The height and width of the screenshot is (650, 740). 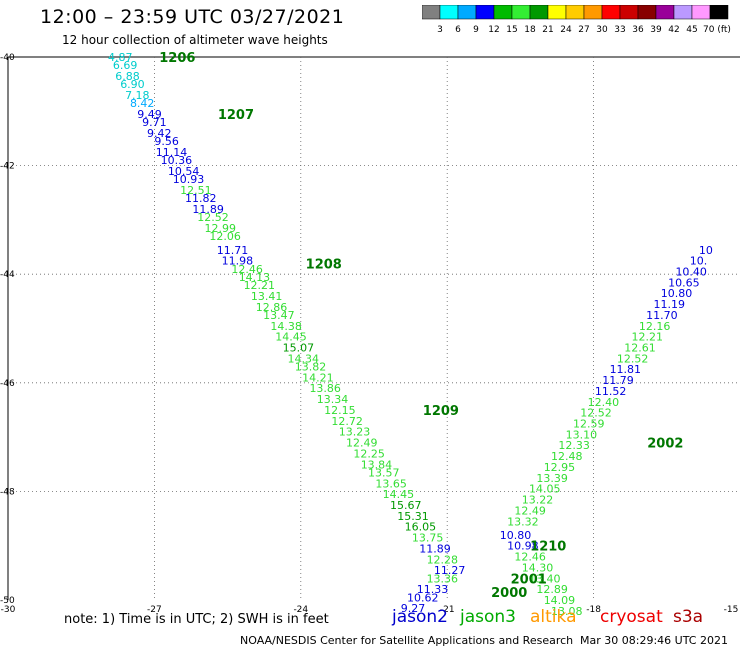 What do you see at coordinates (731, 610) in the screenshot?
I see `x-tick-label: -15` at bounding box center [731, 610].